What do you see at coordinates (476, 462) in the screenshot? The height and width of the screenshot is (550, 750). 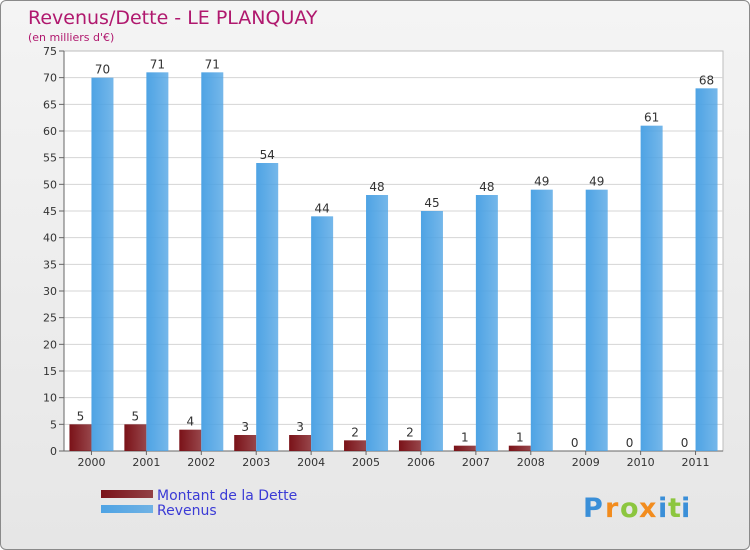 I see `x-tick-label: 2007` at bounding box center [476, 462].